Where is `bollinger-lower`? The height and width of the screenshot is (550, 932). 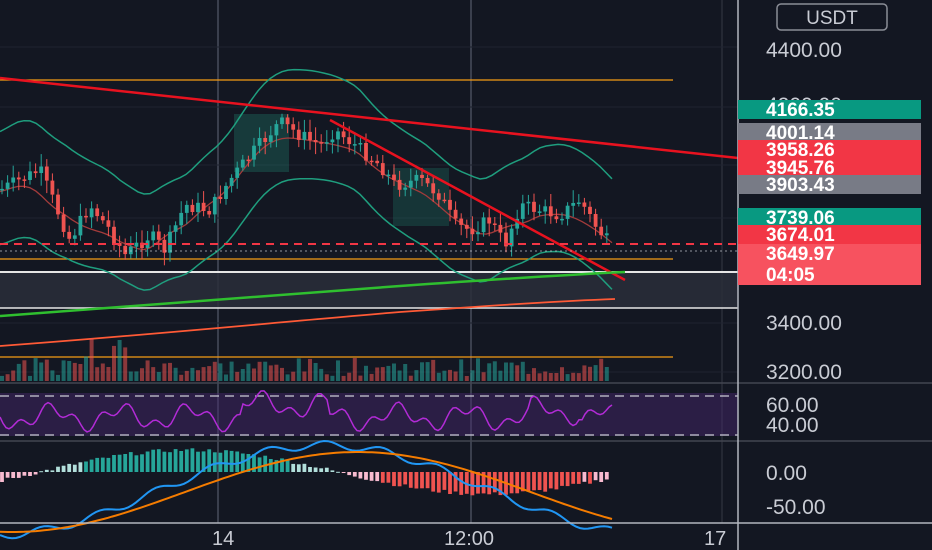
bollinger-lower is located at coordinates (306, 234).